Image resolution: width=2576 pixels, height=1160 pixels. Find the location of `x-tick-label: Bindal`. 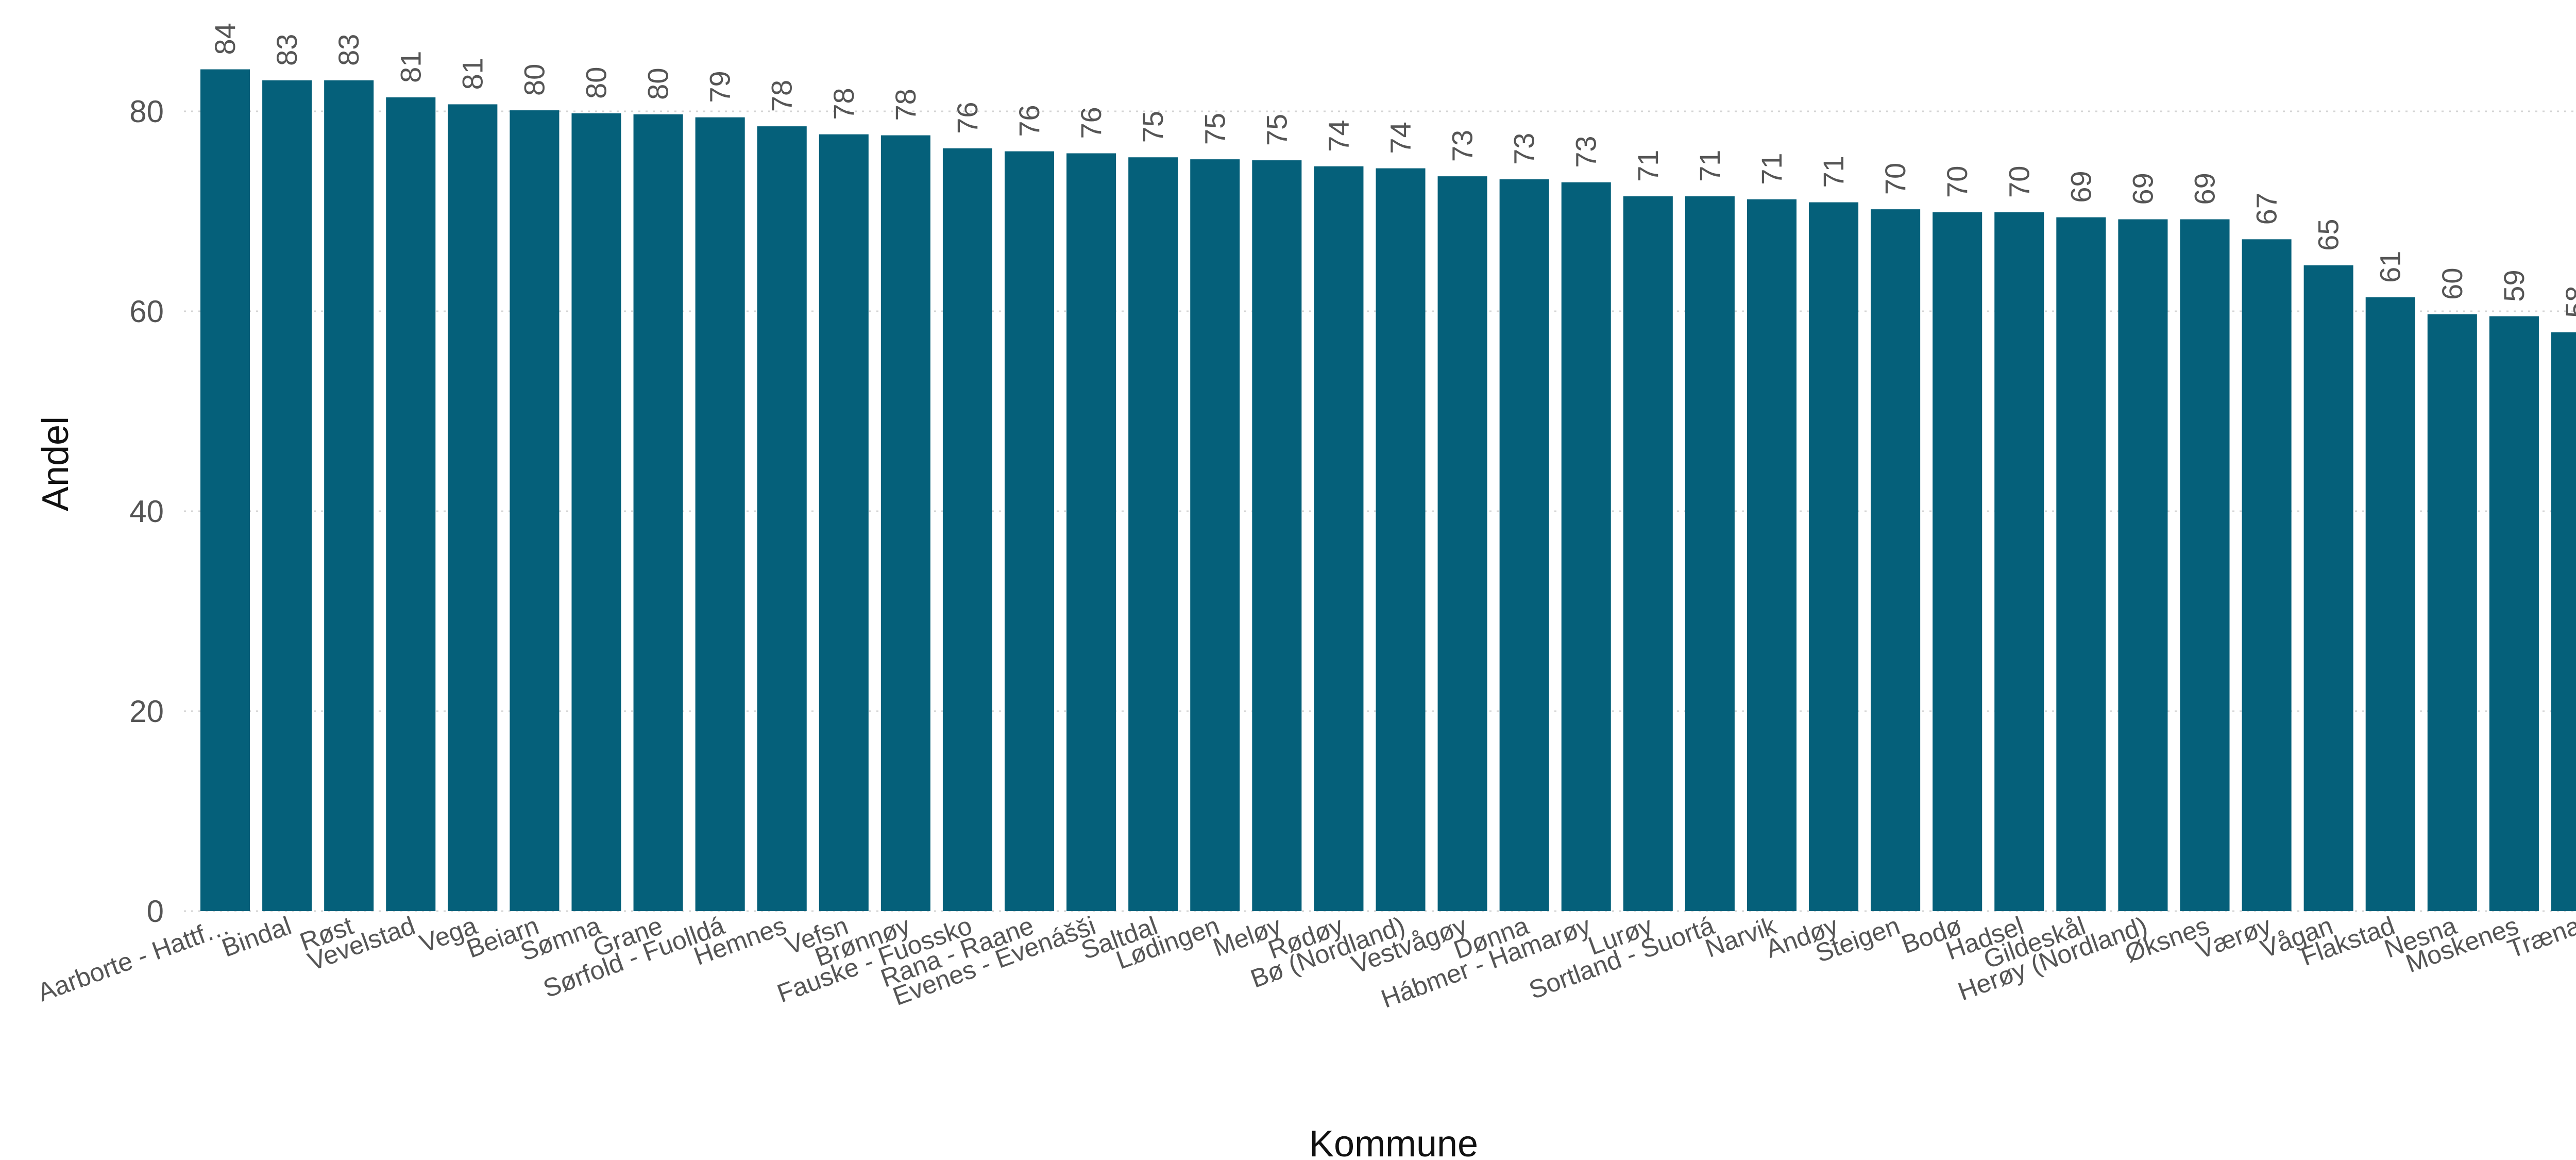

x-tick-label: Bindal is located at coordinates (256, 937).